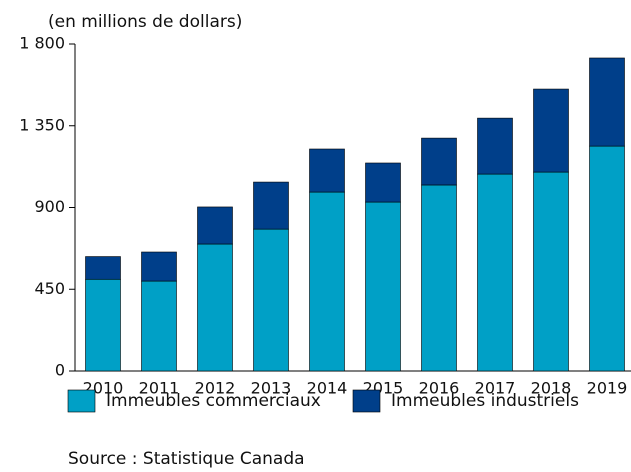  What do you see at coordinates (439, 388) in the screenshot?
I see `x-tick-label: 2016` at bounding box center [439, 388].